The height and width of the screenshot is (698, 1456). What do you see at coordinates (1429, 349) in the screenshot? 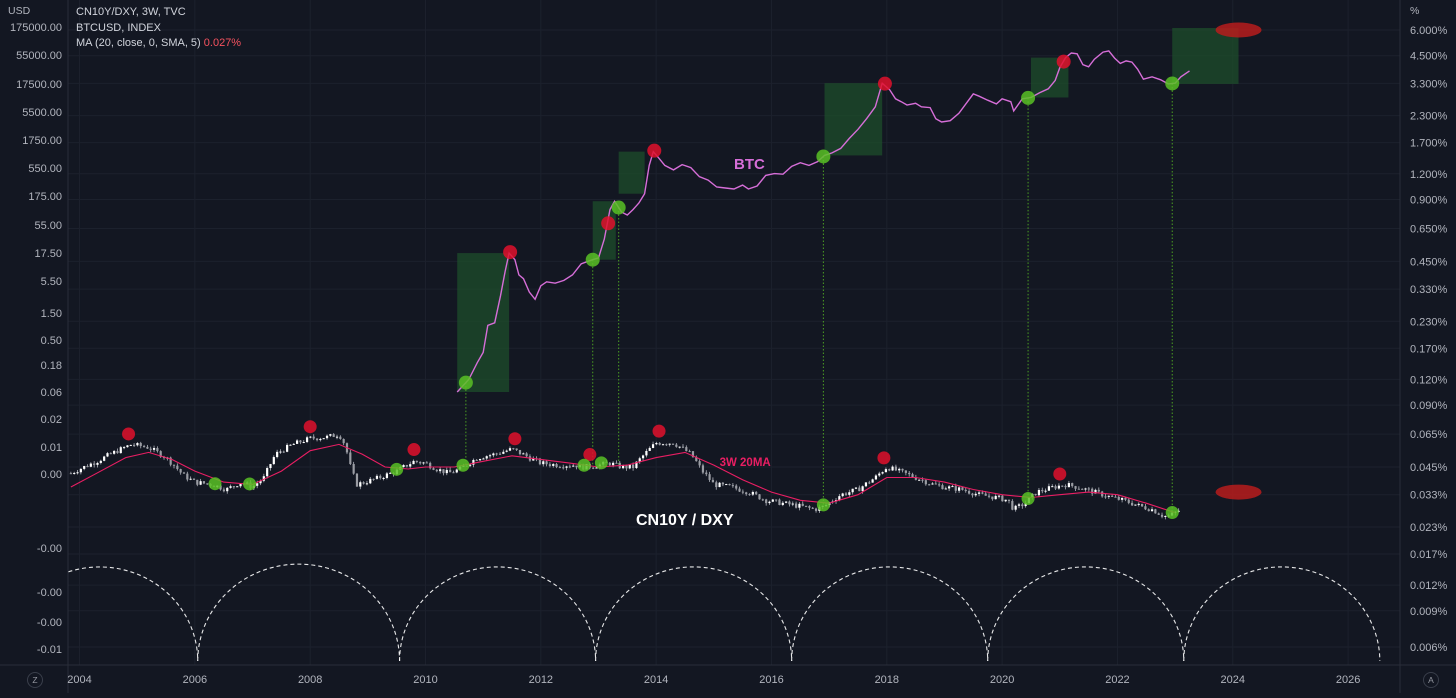
I see `right-axis-tick: 0.170%` at bounding box center [1429, 349].